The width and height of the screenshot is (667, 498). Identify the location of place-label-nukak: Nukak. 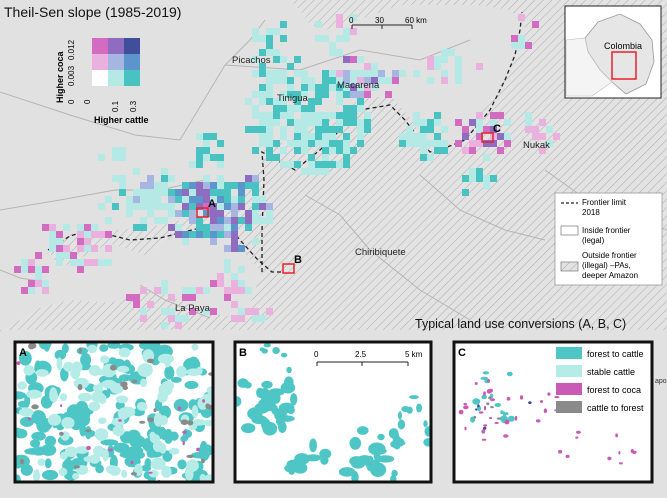
(536, 145).